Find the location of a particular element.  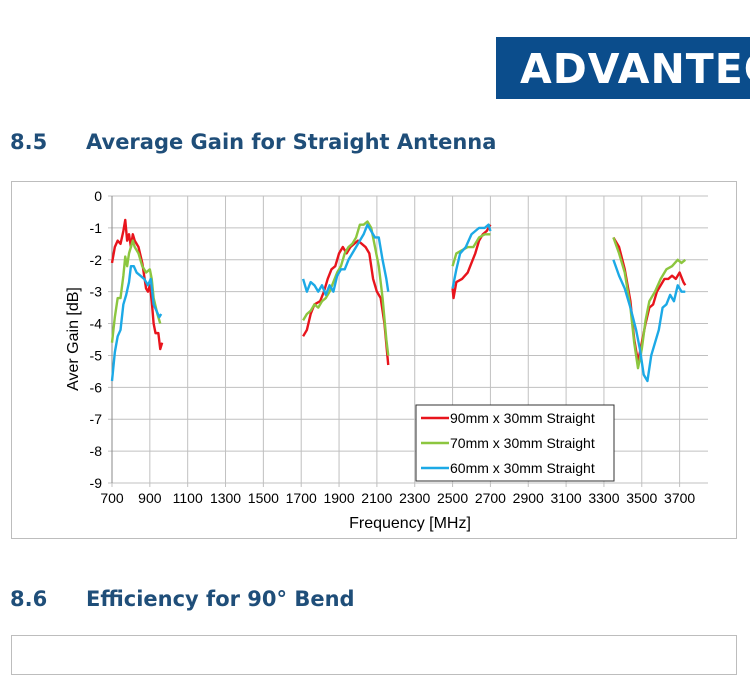

x-tick-label: 3500 is located at coordinates (641, 498).